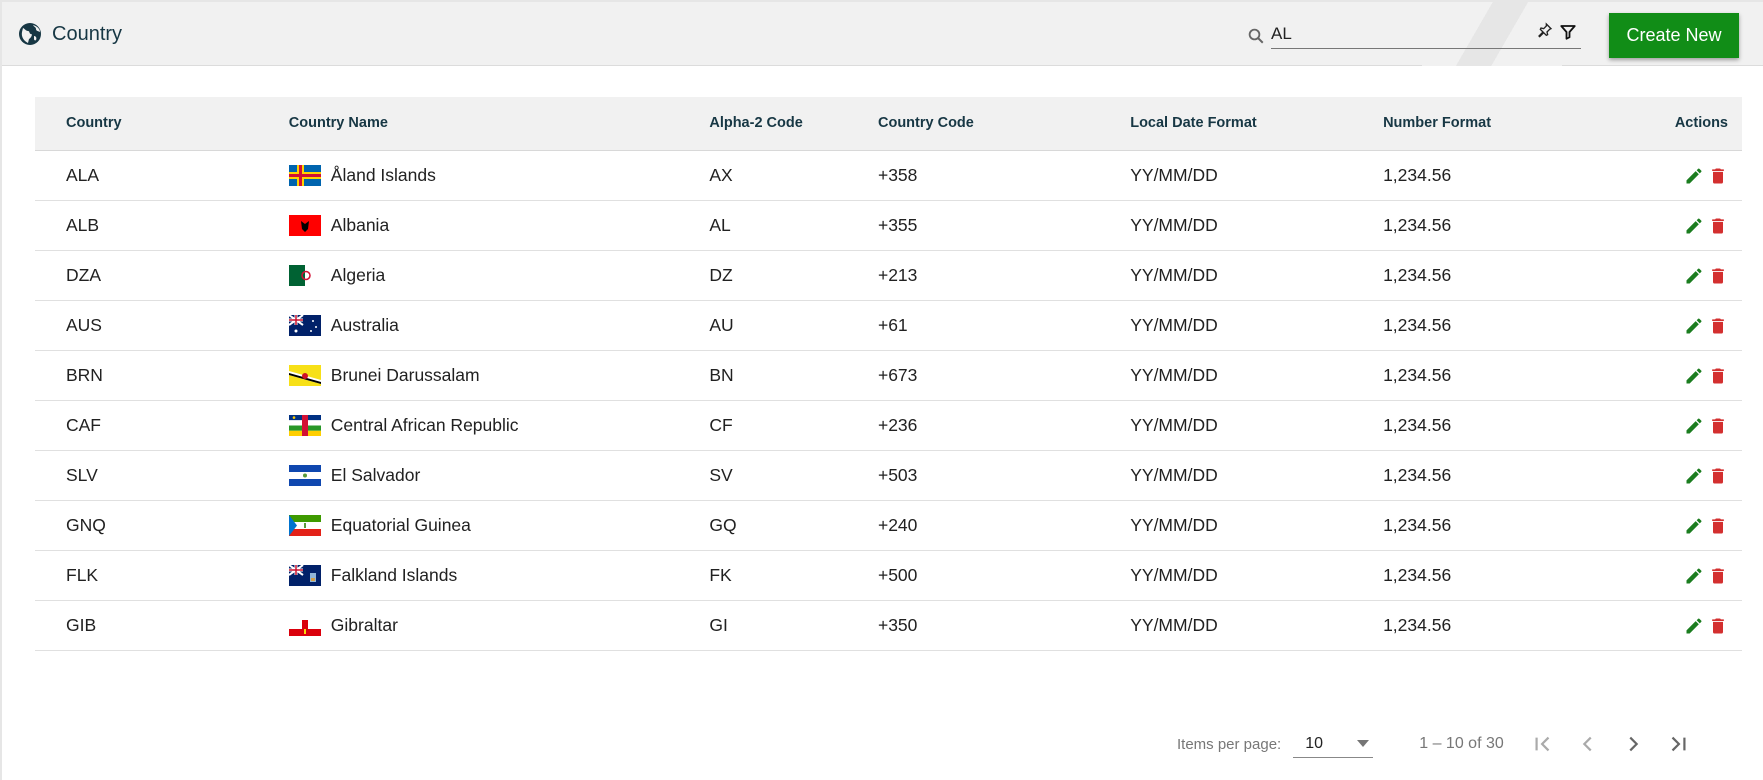  What do you see at coordinates (499, 375) in the screenshot?
I see `country-name-cell: Brunei Darussalam` at bounding box center [499, 375].